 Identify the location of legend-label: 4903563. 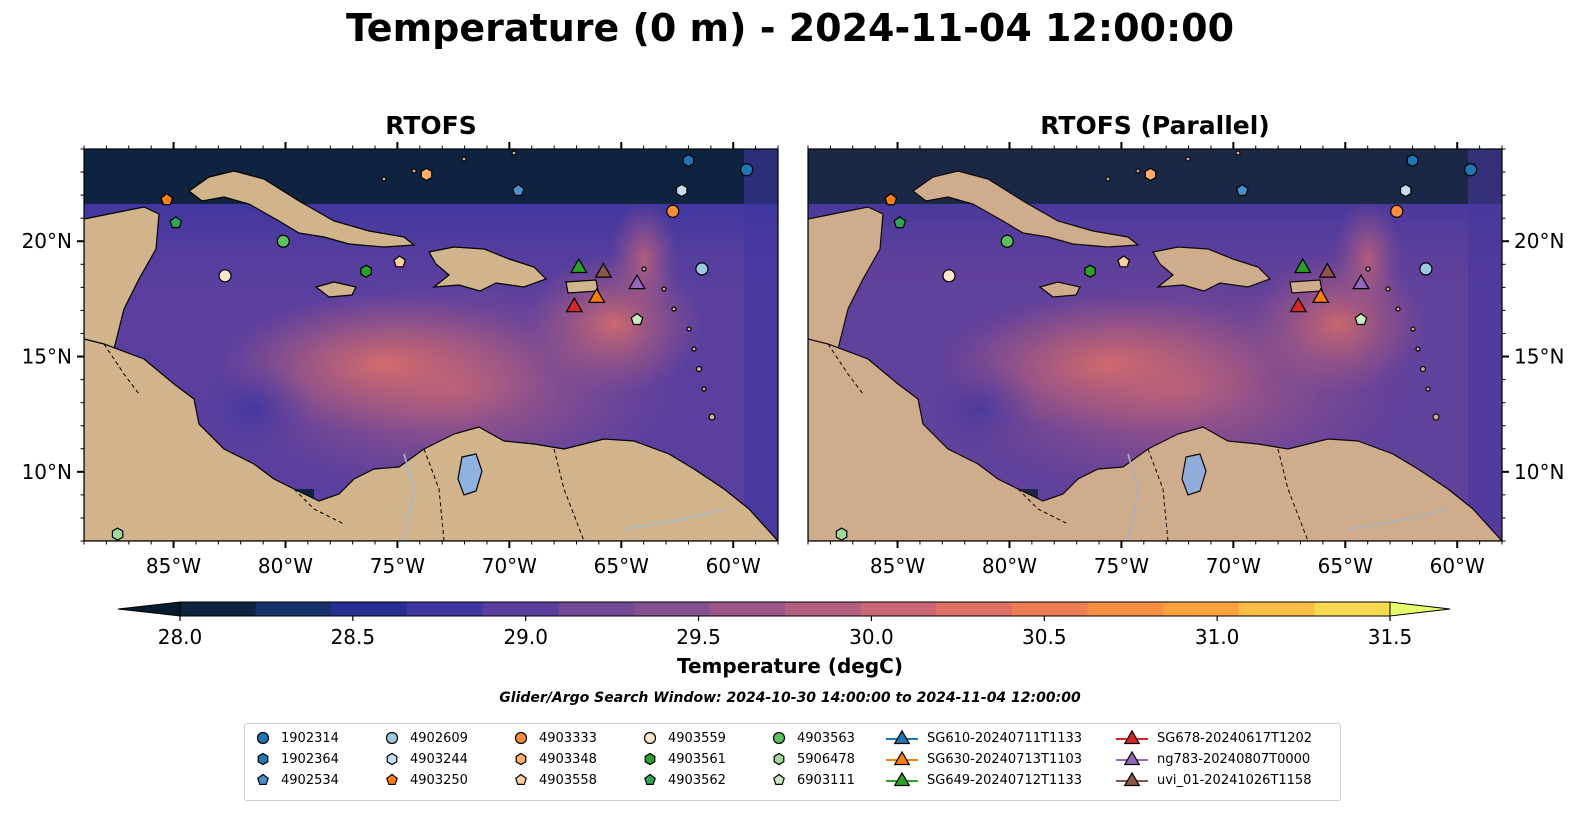
(826, 738).